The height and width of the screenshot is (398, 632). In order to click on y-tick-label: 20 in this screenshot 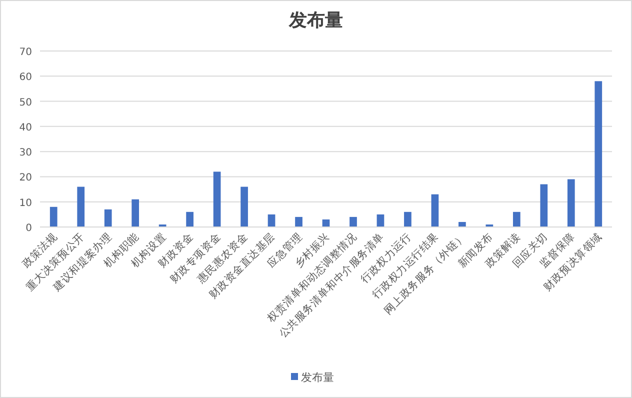, I will do `click(25, 178)`.